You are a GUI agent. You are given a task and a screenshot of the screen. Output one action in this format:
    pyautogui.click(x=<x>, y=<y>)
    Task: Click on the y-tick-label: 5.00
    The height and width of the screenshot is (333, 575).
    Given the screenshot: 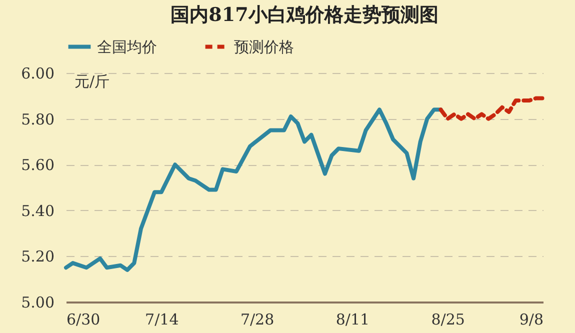 What is the action you would take?
    pyautogui.click(x=37, y=303)
    